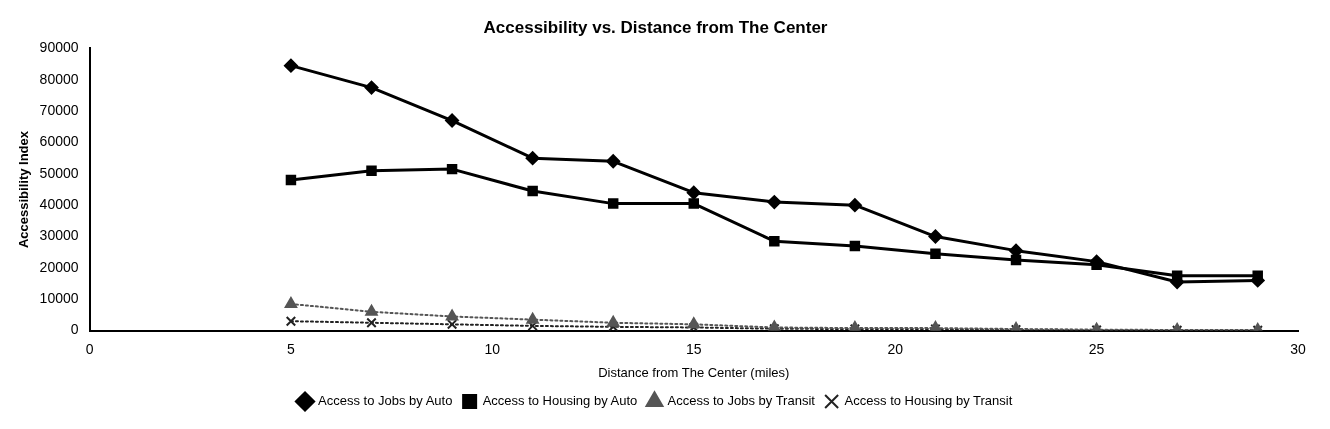  Describe the element at coordinates (59, 298) in the screenshot. I see `y-tick-label: 10000` at that location.